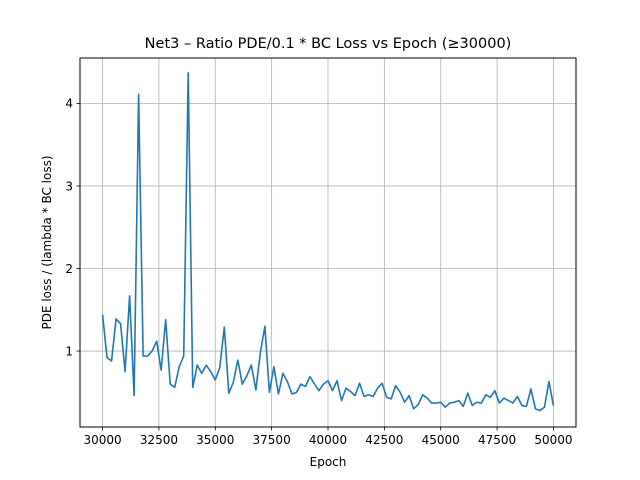 Image resolution: width=640 pixels, height=480 pixels. What do you see at coordinates (328, 440) in the screenshot?
I see `x-tick-label: 40000` at bounding box center [328, 440].